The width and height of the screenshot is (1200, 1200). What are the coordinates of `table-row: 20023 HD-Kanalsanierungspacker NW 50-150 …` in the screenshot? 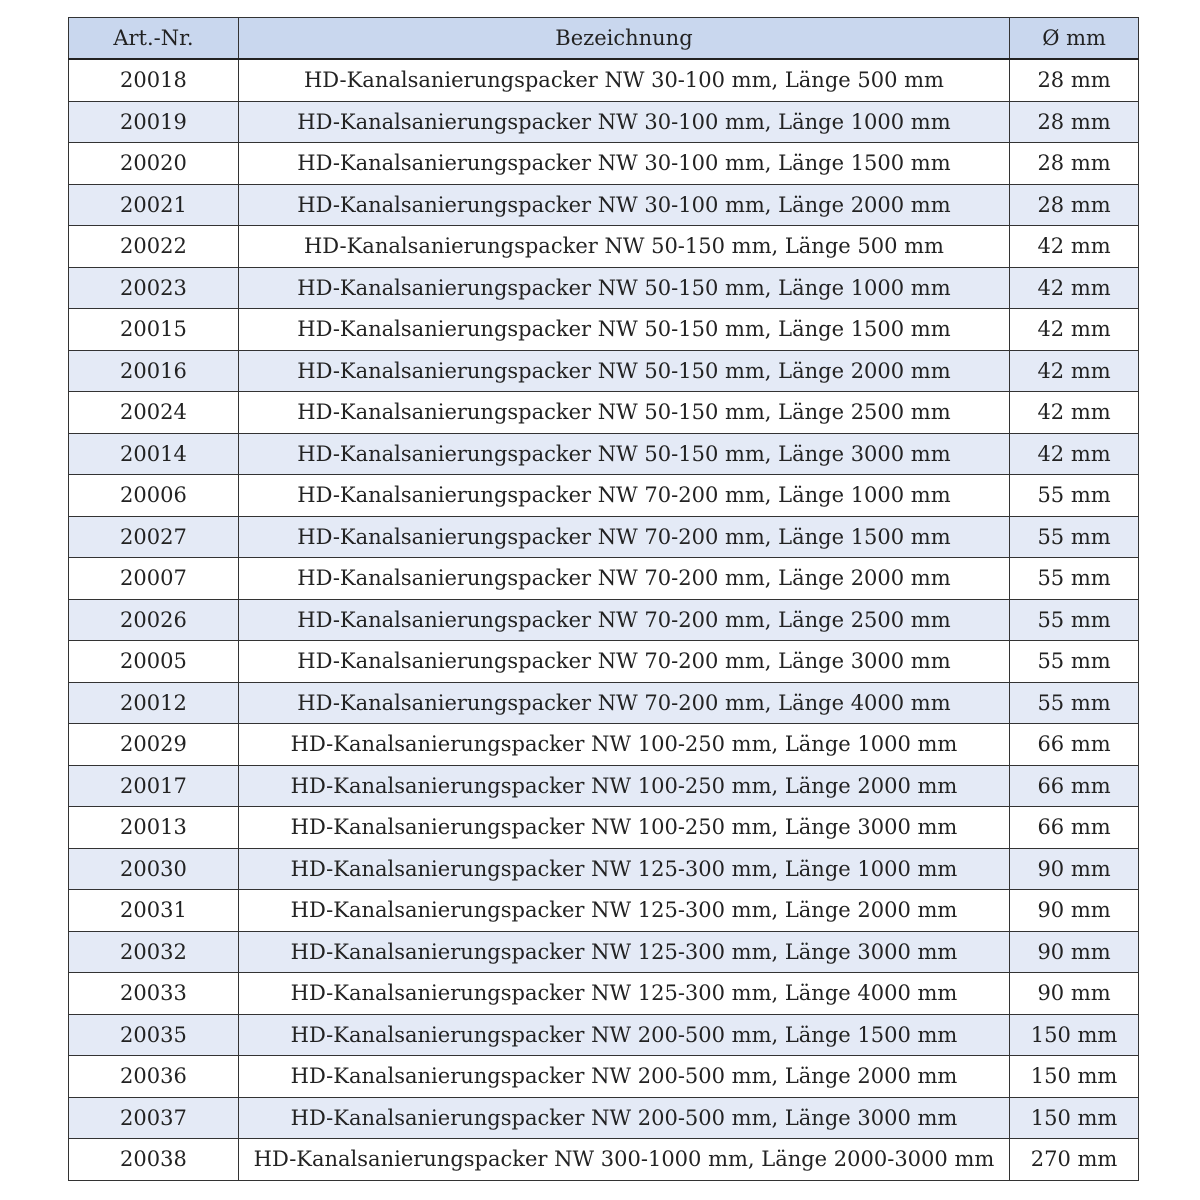 It's located at (603, 287).